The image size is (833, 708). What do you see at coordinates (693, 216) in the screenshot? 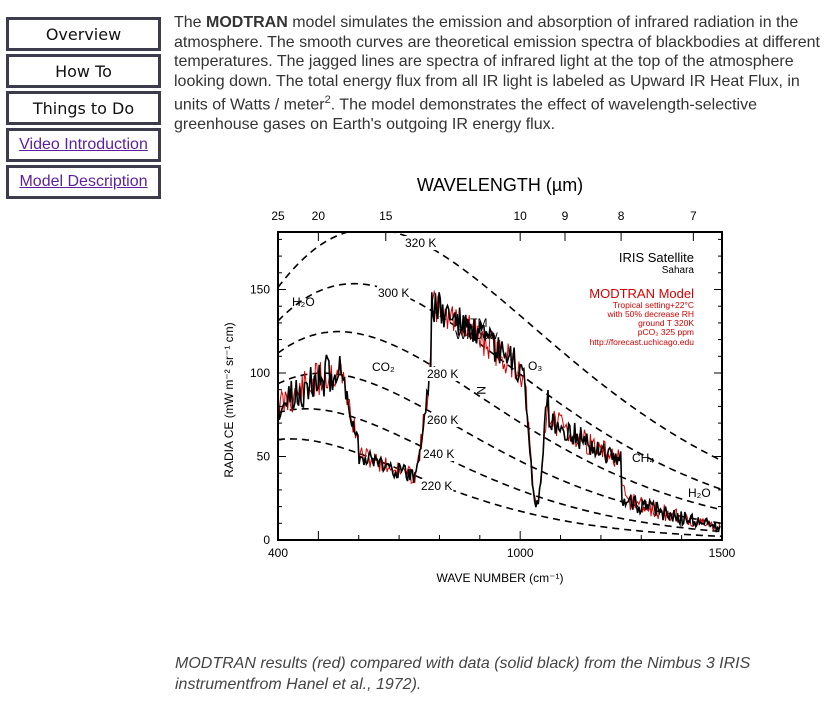
I see `top-tick-label: 7` at bounding box center [693, 216].